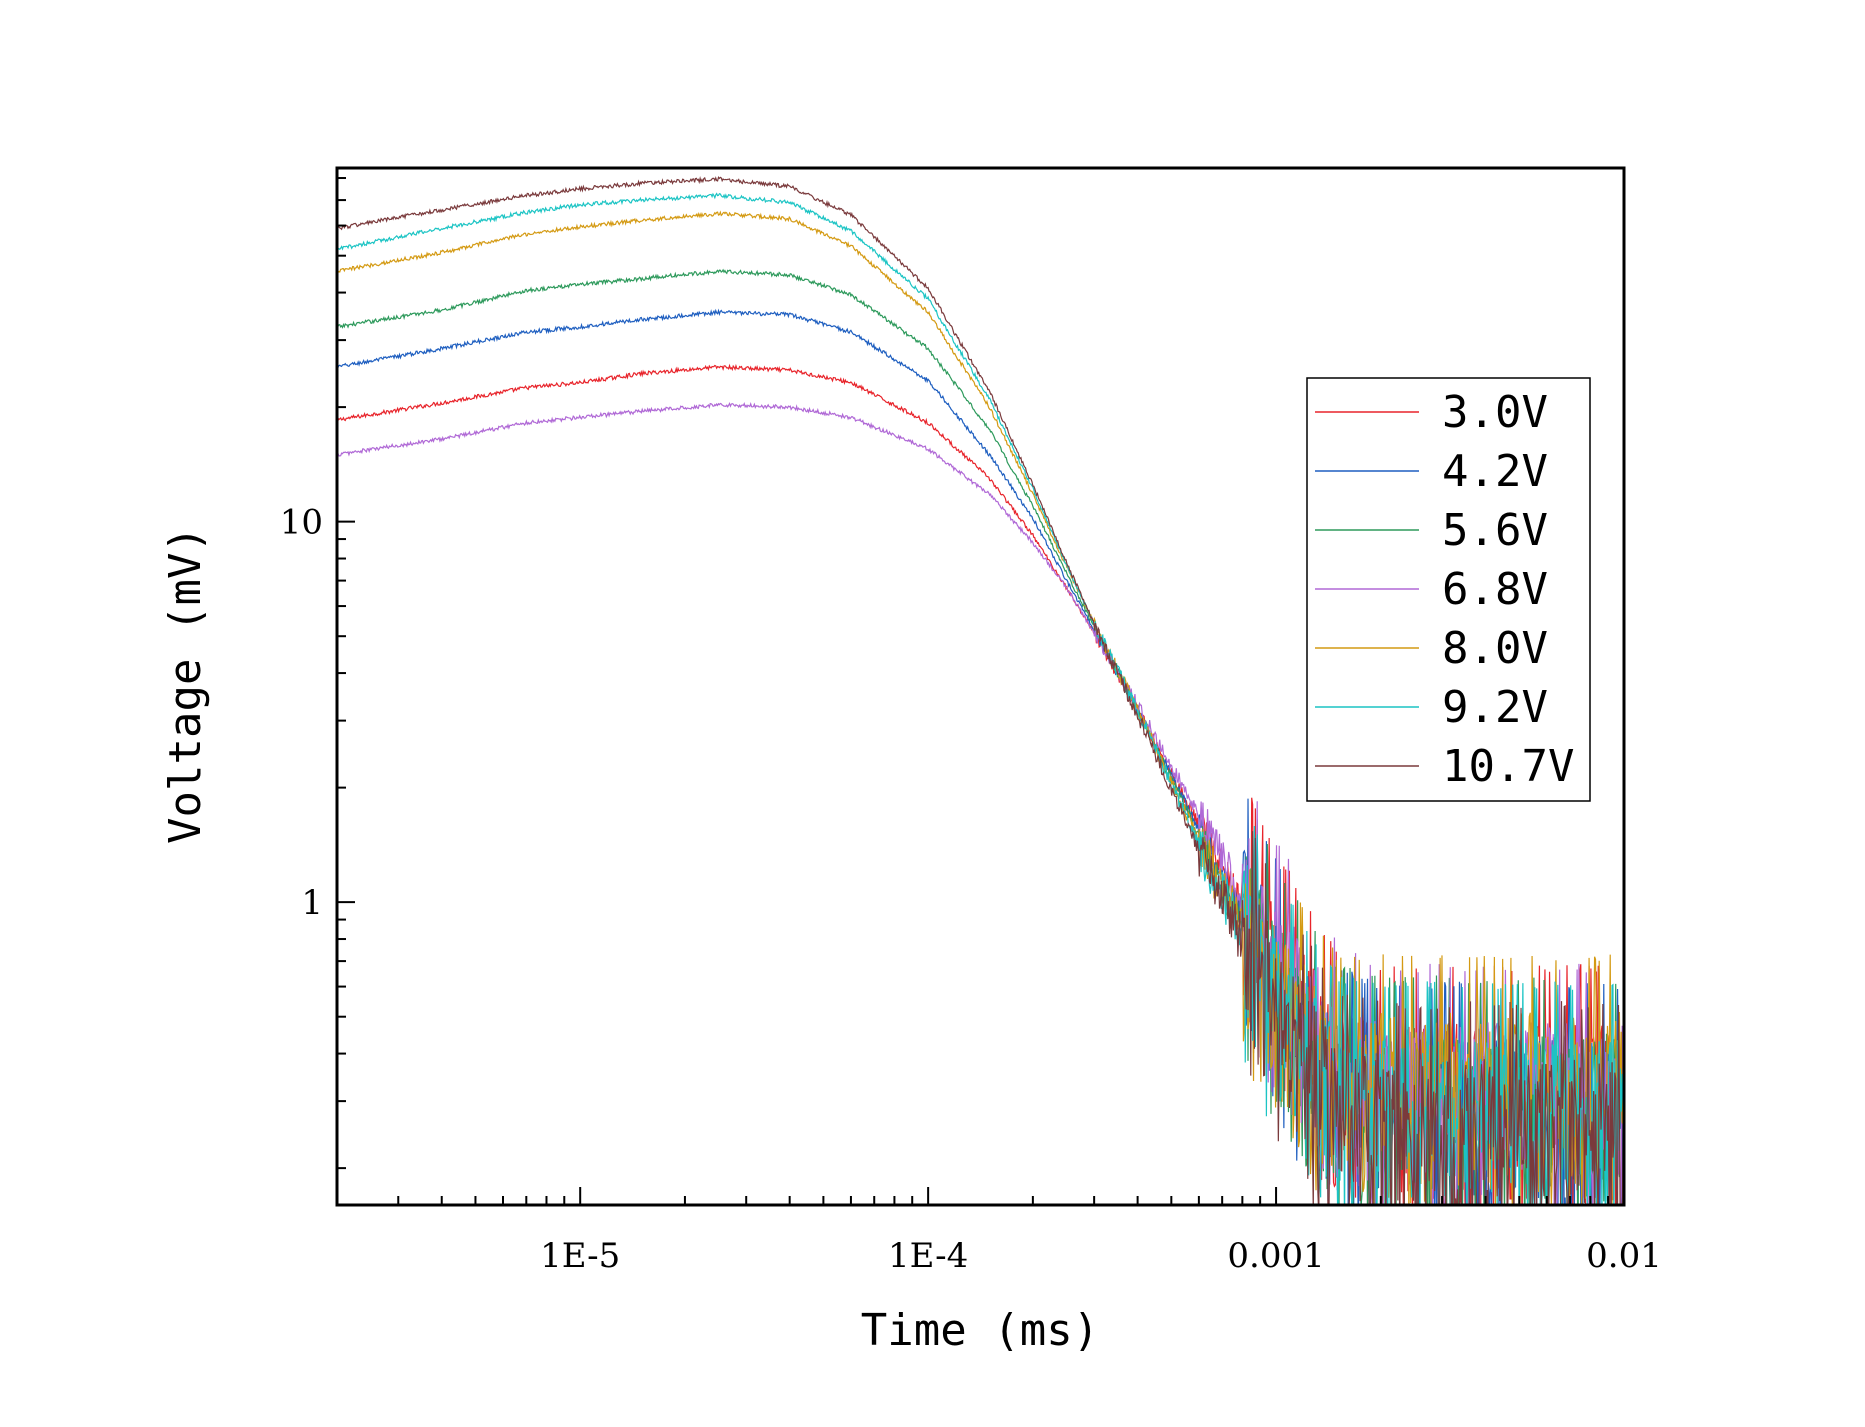  What do you see at coordinates (1508, 766) in the screenshot?
I see `legend-label-10.7V: 10.7V` at bounding box center [1508, 766].